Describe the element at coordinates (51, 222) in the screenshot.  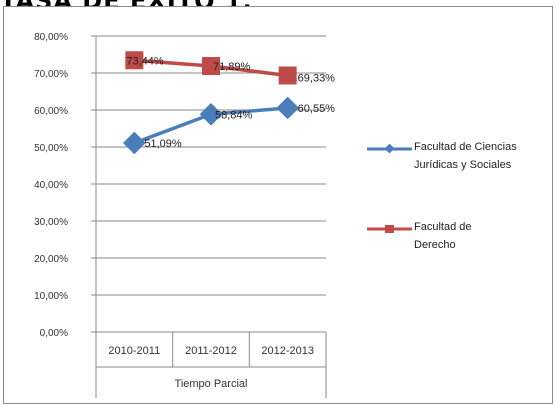
I see `y-tick-label: 30,00%` at that location.